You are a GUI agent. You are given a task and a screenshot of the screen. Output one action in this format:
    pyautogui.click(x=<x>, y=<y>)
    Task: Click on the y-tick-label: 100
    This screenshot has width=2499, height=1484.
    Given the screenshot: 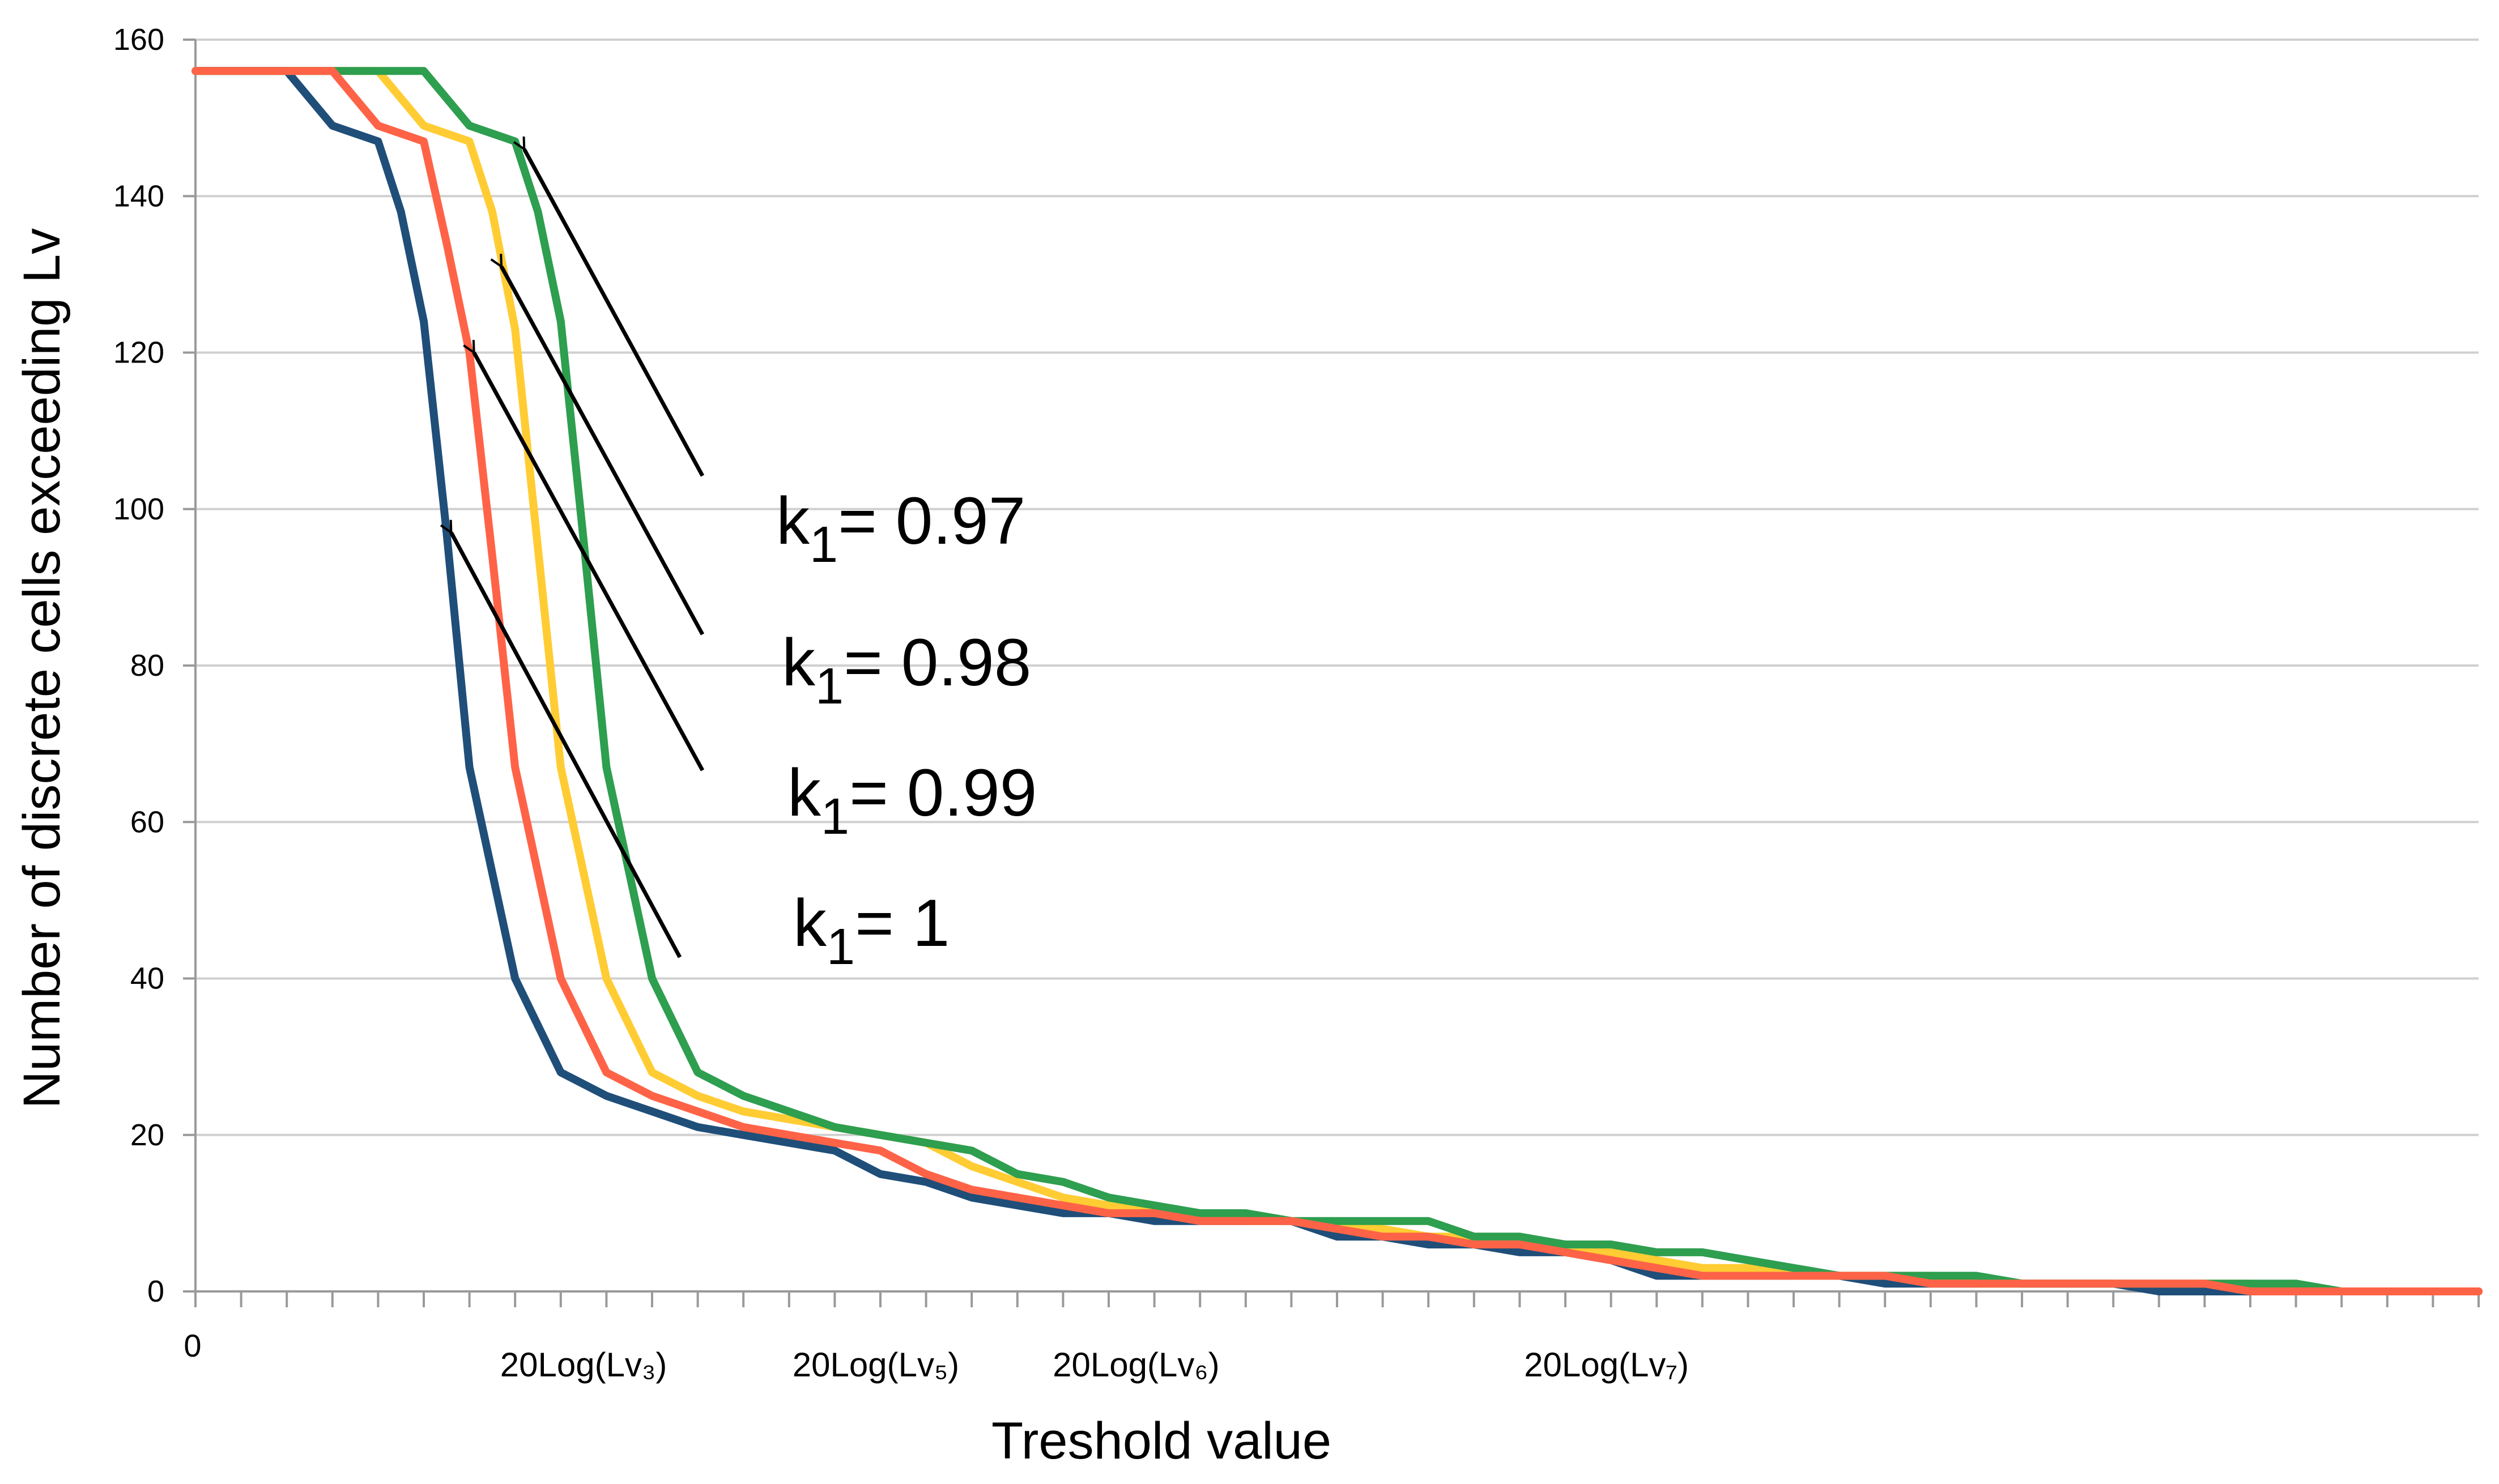 What is the action you would take?
    pyautogui.click(x=139, y=509)
    